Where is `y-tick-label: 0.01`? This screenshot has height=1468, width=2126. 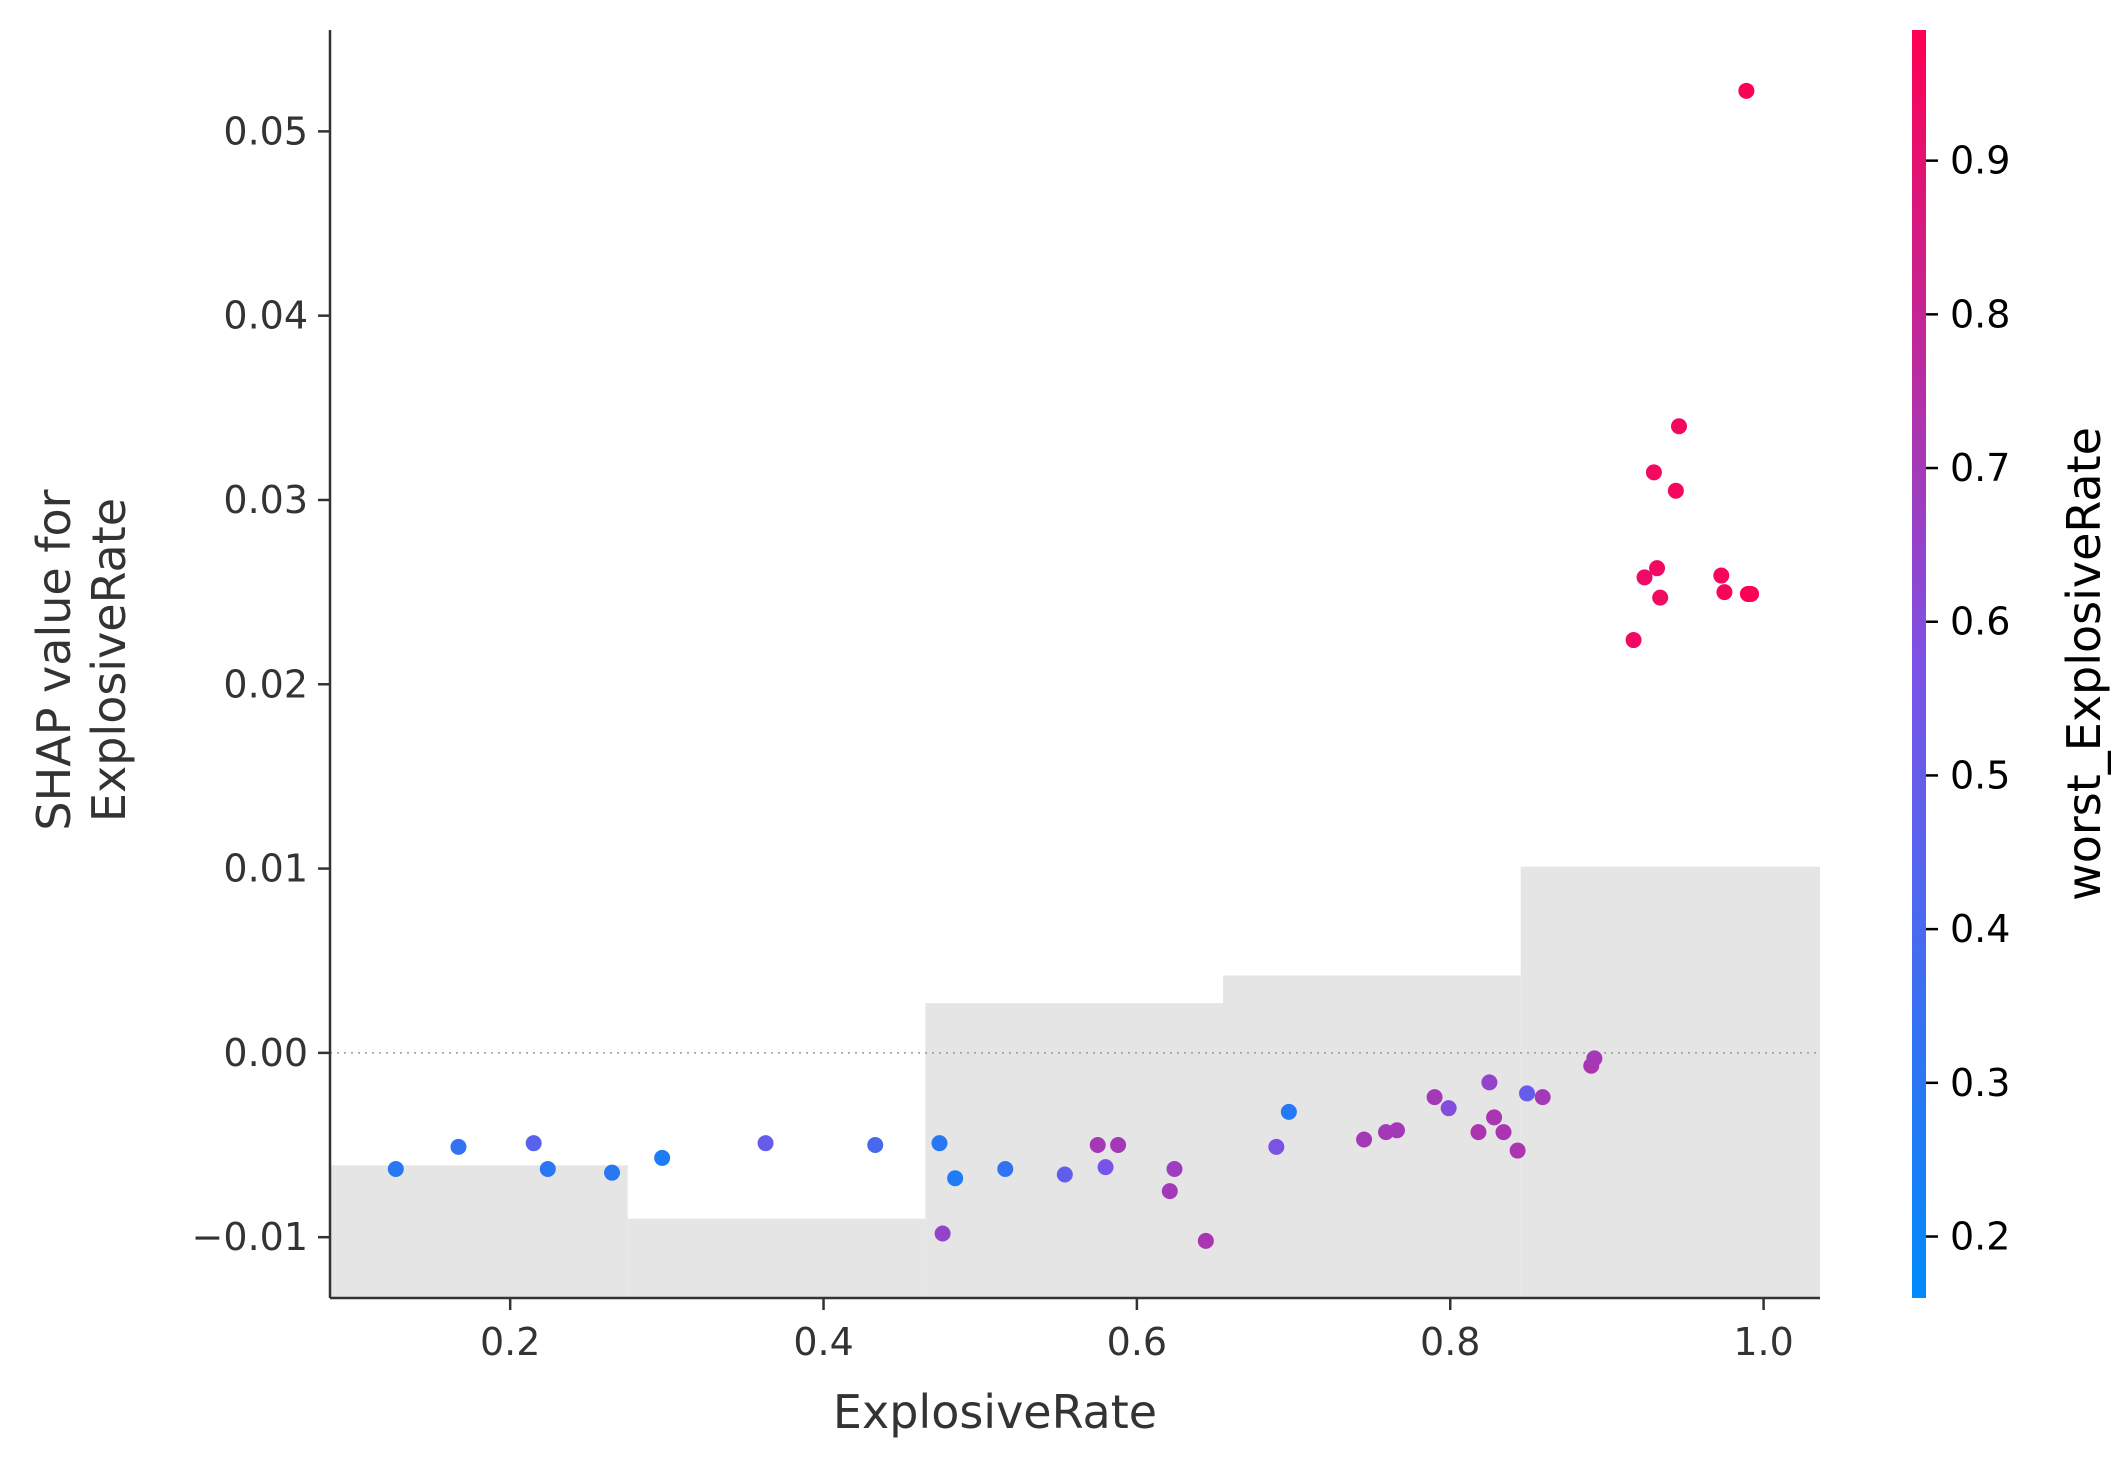
y-tick-label: 0.01 is located at coordinates (265, 869).